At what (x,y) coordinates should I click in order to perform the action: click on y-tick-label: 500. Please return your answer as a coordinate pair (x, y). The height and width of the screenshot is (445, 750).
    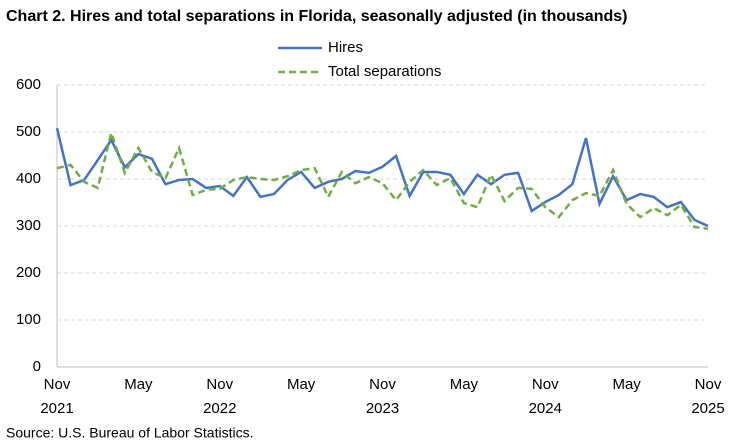
    Looking at the image, I should click on (28, 131).